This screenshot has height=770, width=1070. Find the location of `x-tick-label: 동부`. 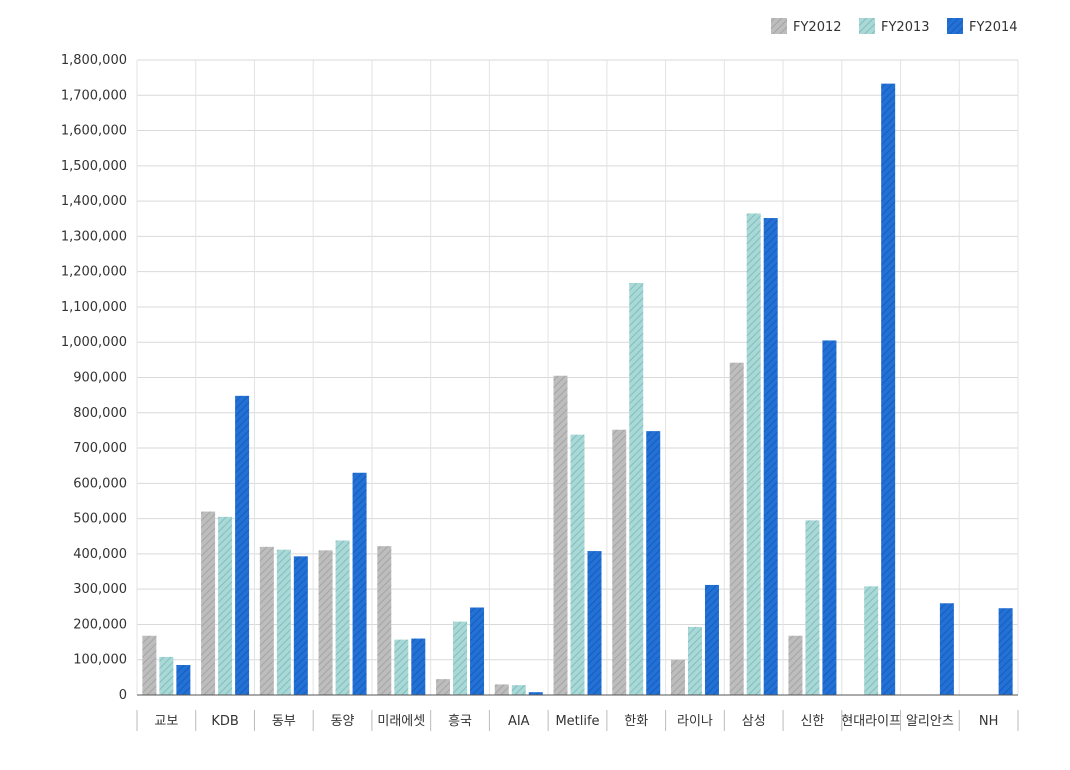

x-tick-label: 동부 is located at coordinates (284, 721).